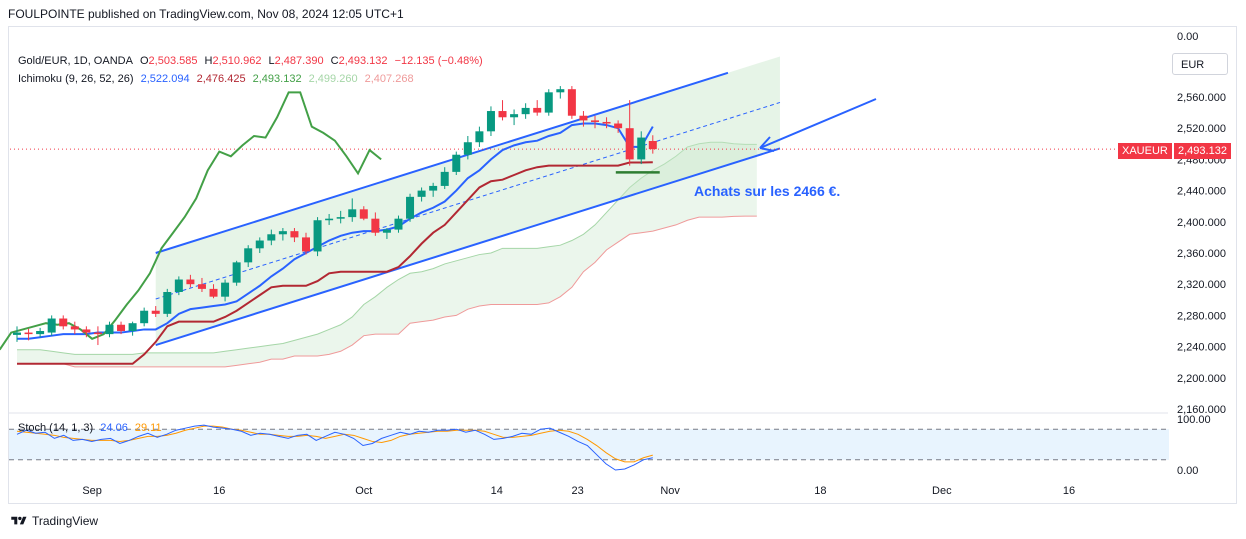 The width and height of the screenshot is (1246, 539). What do you see at coordinates (333, 79) in the screenshot?
I see `ichimoku-span-a-value: 2,499.260` at bounding box center [333, 79].